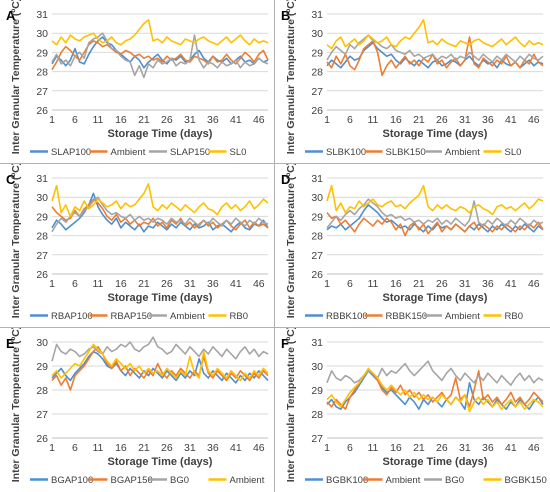 The image size is (550, 492). What do you see at coordinates (285, 179) in the screenshot?
I see `panel-label: D` at bounding box center [285, 179].